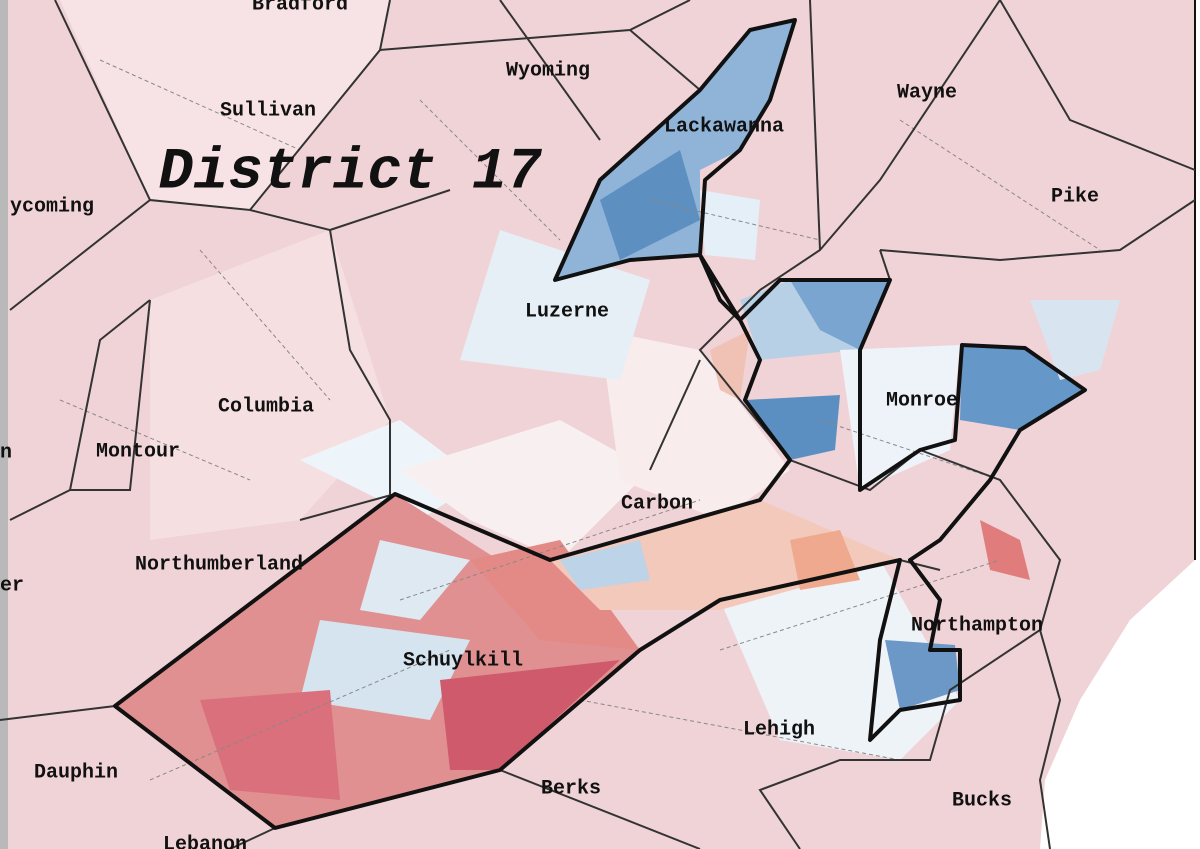 The width and height of the screenshot is (1200, 849). What do you see at coordinates (138, 451) in the screenshot?
I see `county-label: Montour` at bounding box center [138, 451].